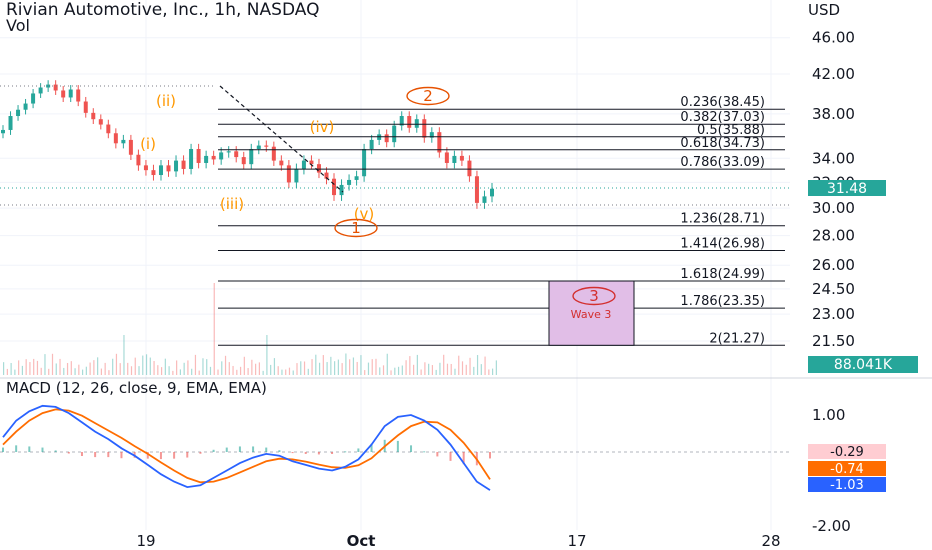  I want to click on wave-label: (i), so click(148, 144).